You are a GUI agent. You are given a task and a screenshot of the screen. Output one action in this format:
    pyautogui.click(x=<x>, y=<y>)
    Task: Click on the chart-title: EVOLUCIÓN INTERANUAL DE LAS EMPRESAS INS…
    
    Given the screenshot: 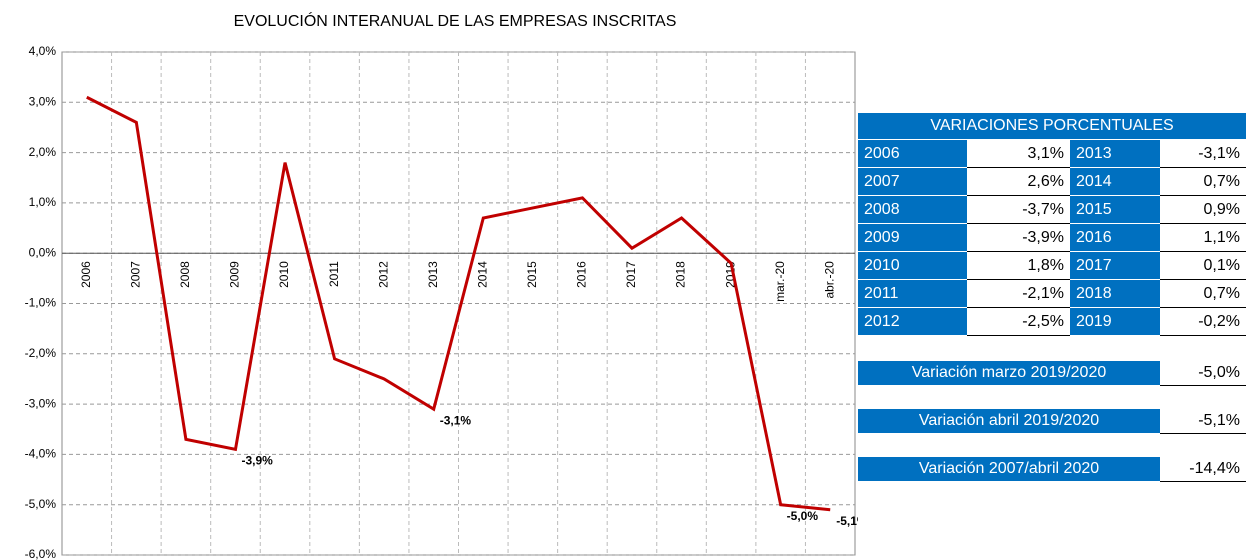 What is the action you would take?
    pyautogui.click(x=455, y=20)
    